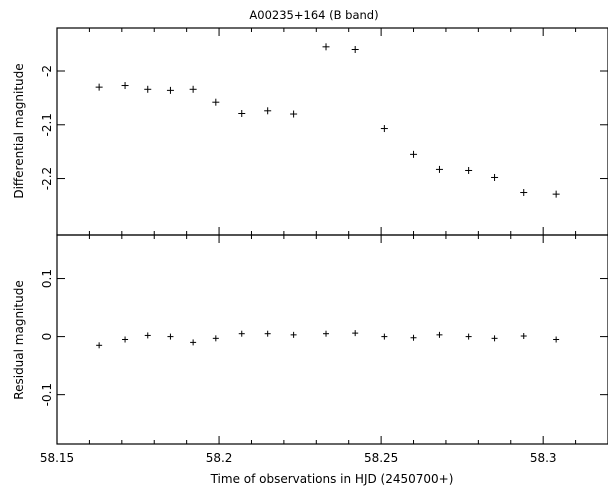  What do you see at coordinates (313, 15) in the screenshot?
I see `chart-title: A00235+164 (B band)` at bounding box center [313, 15].